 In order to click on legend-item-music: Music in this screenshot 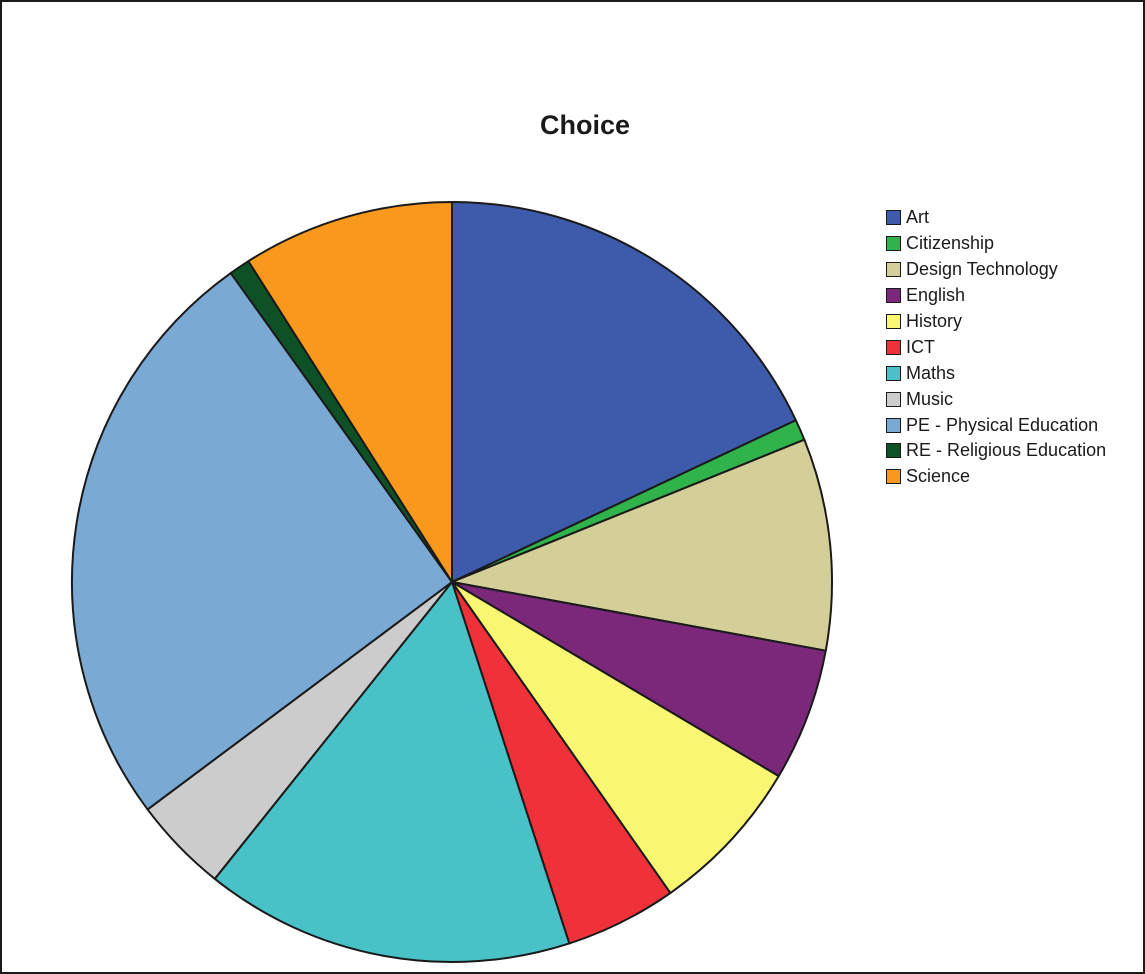, I will do `click(996, 399)`.